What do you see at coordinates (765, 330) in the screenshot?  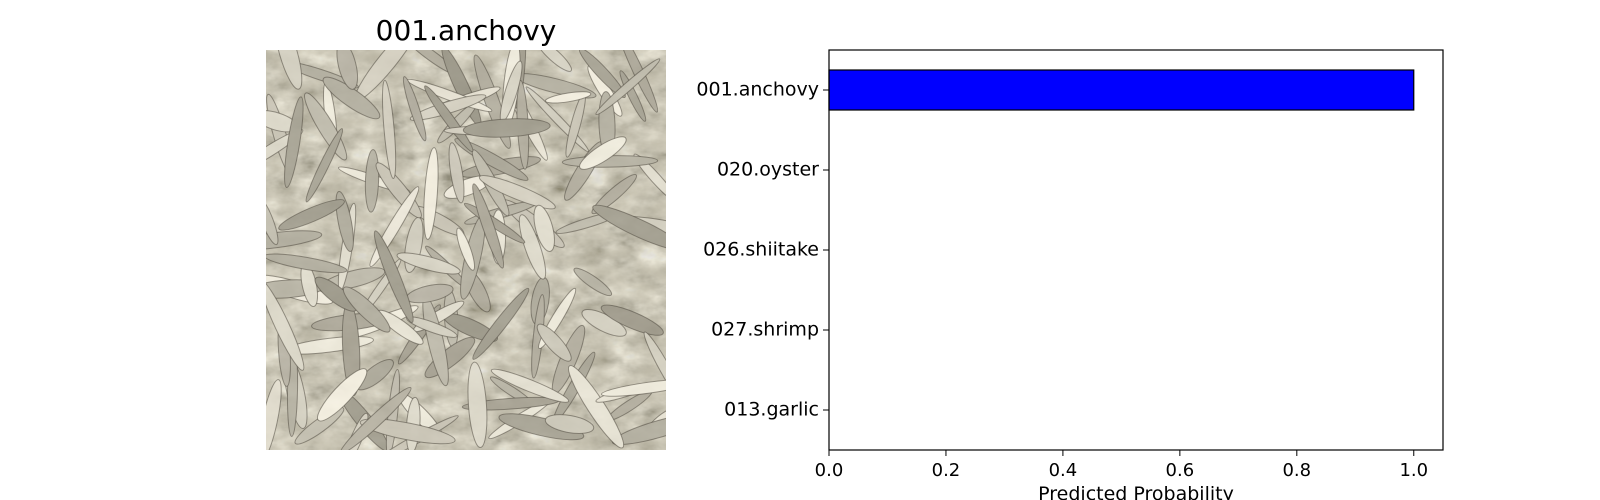 I see `y-tick-label: 027.shrimp` at bounding box center [765, 330].